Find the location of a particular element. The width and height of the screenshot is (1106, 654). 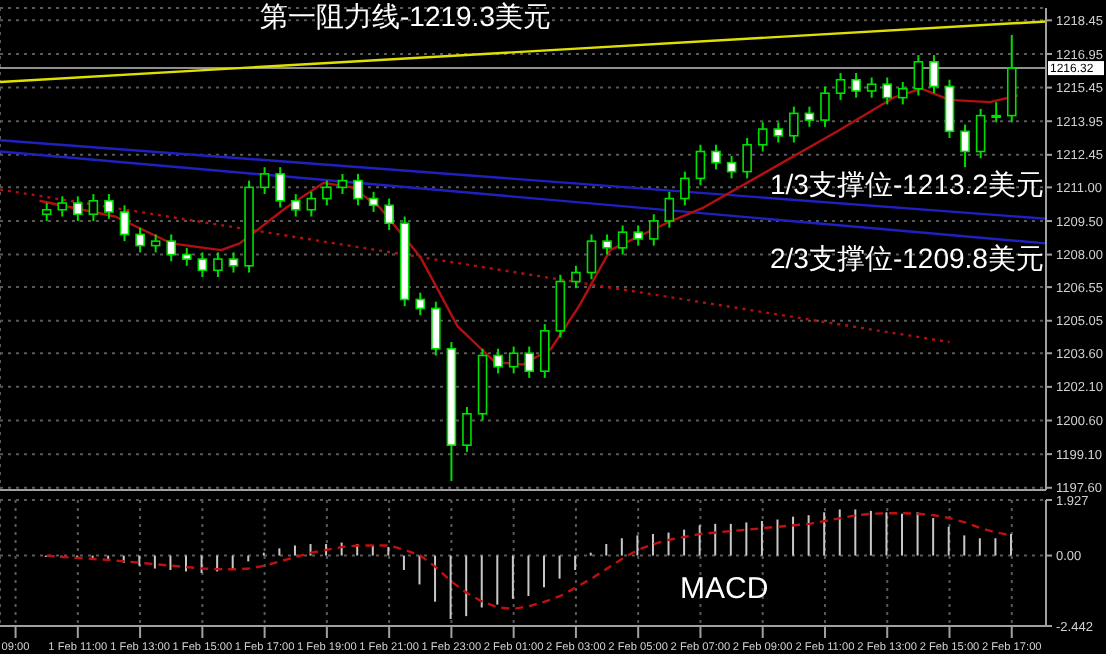

series-label: 第一阻力线-1219.3美元 is located at coordinates (405, 18).